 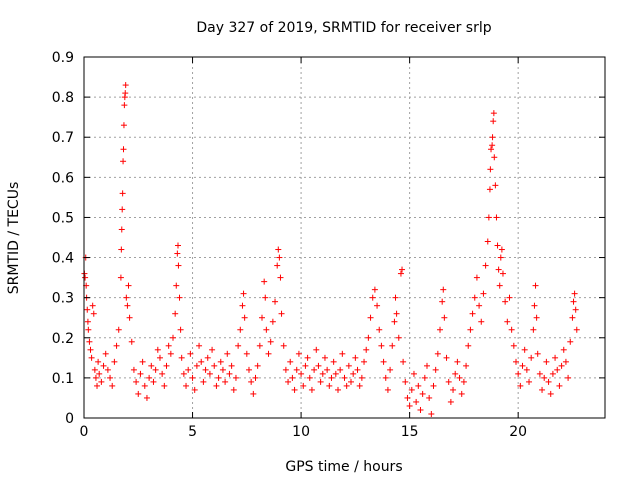 I want to click on y-tick-label: 0, so click(x=69, y=419).